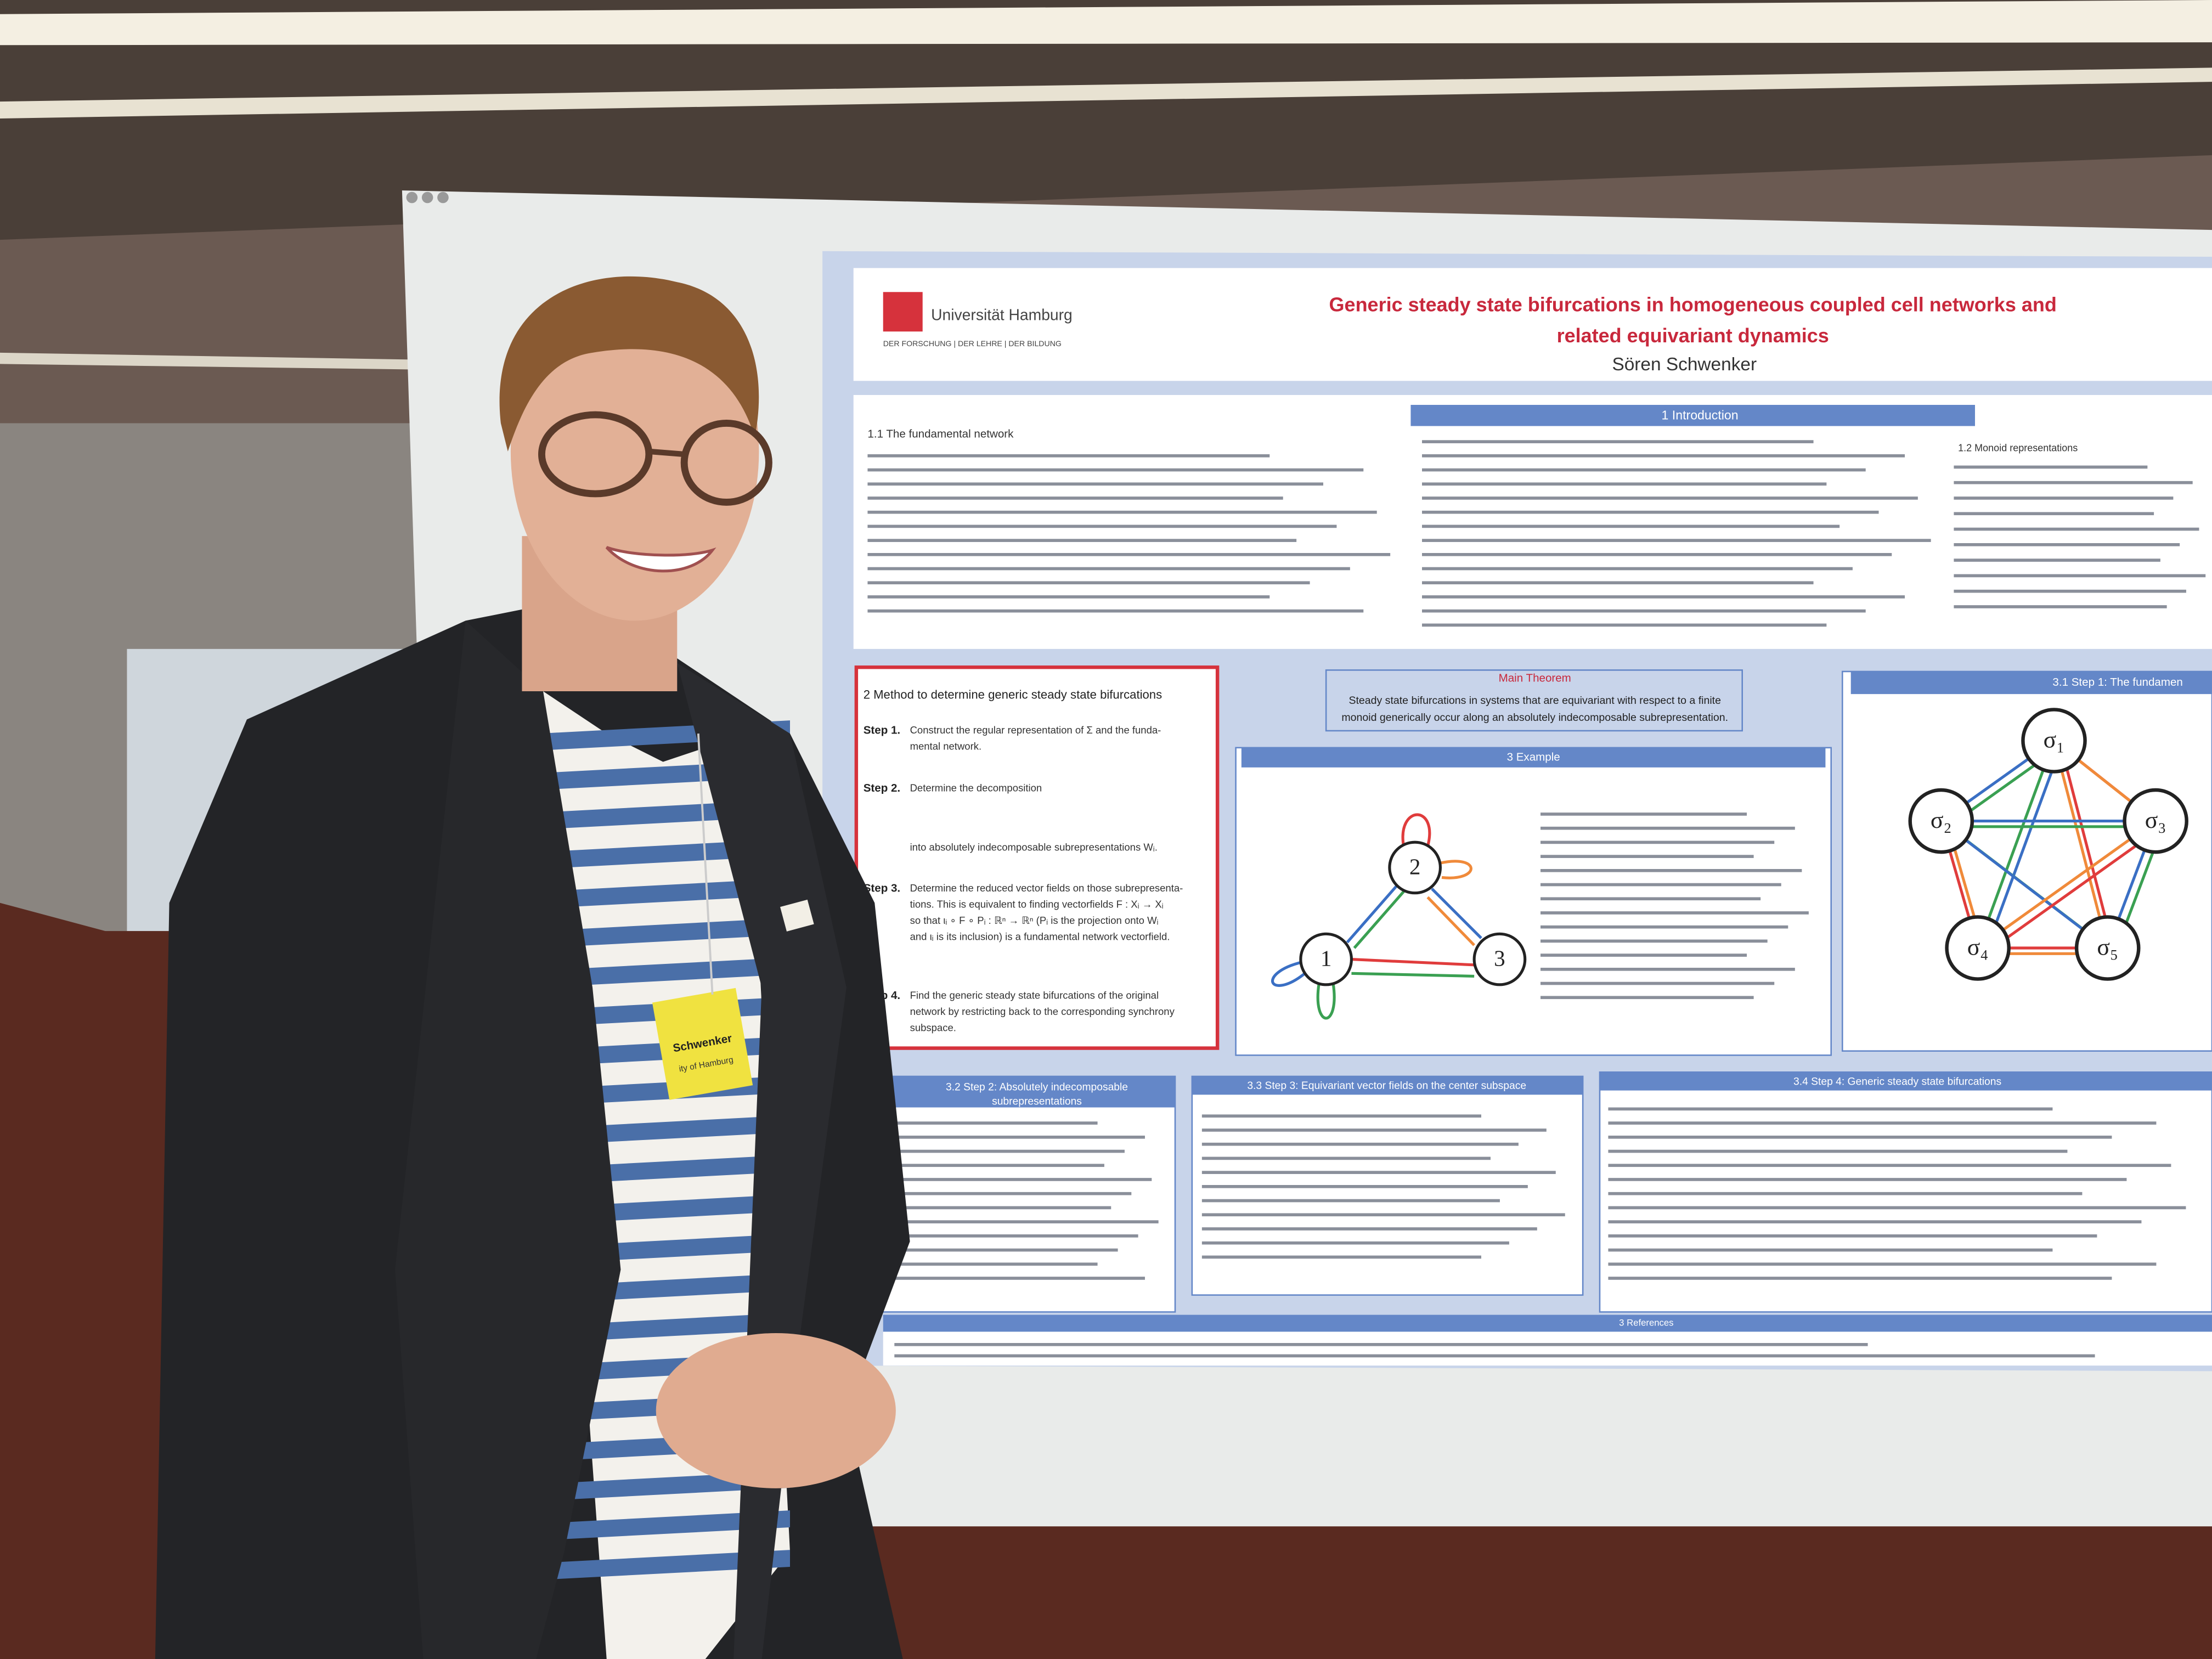  I want to click on section-heading: 1.1 The fundamental network, so click(940, 434).